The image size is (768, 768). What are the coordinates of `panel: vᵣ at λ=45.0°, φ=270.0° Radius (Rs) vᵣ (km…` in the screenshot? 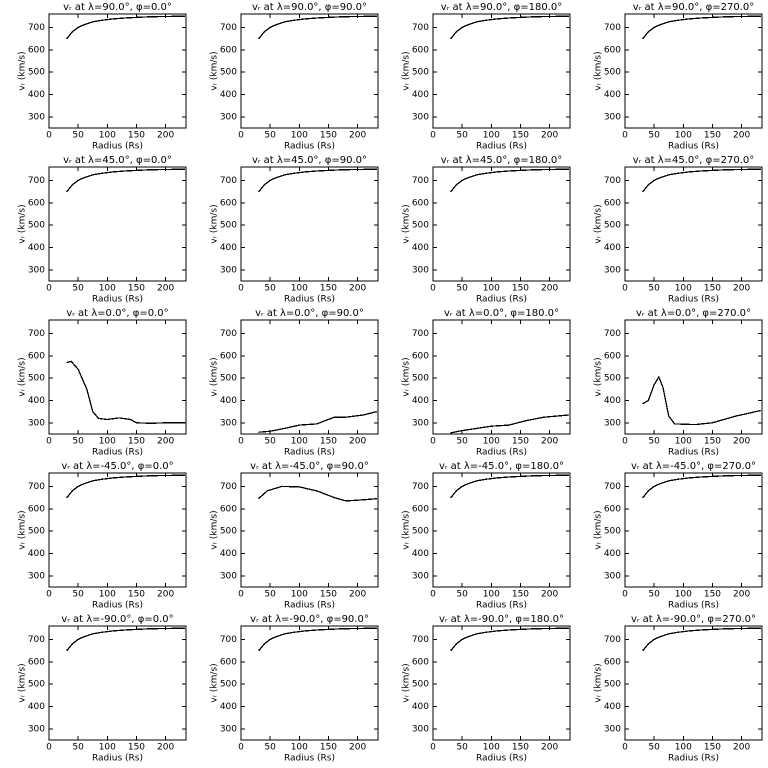 It's located at (678, 230).